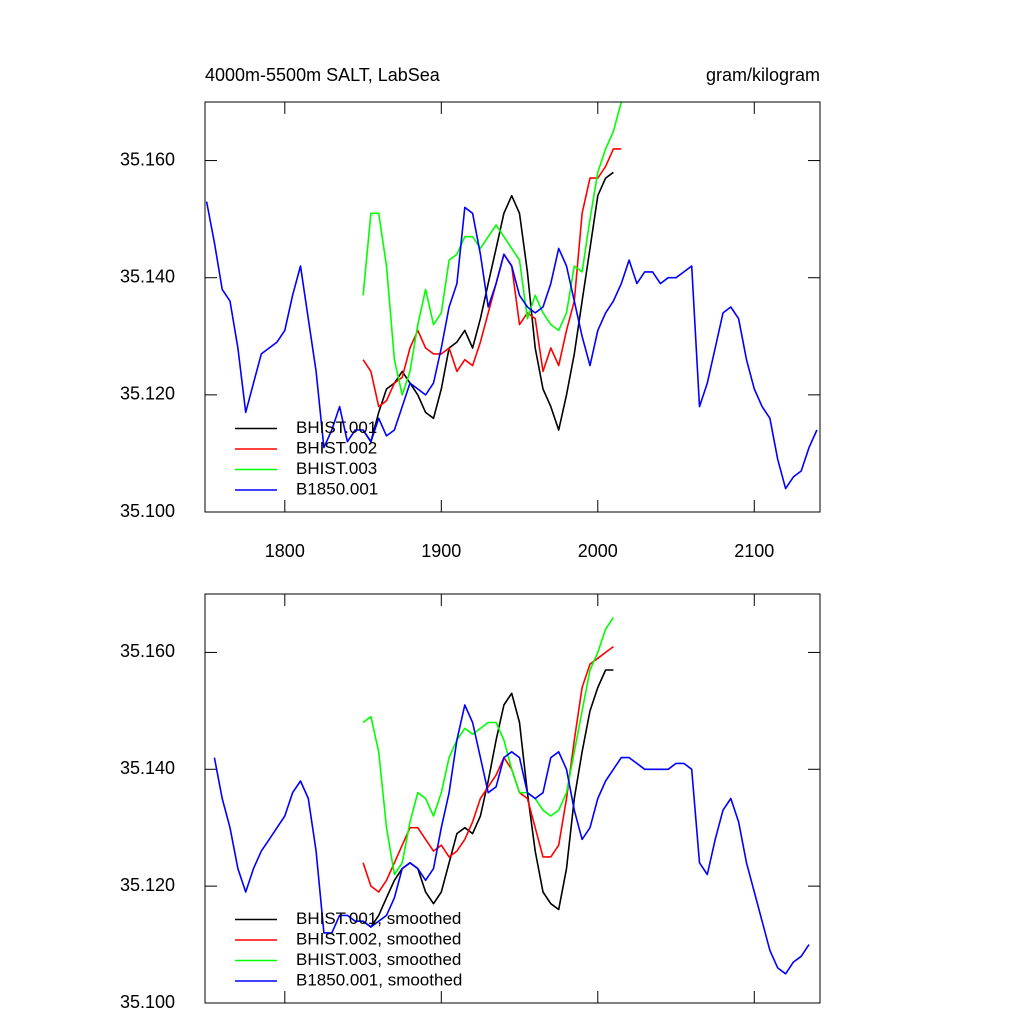 The height and width of the screenshot is (1024, 1024). I want to click on legend-label: BHIST.002, so click(336, 447).